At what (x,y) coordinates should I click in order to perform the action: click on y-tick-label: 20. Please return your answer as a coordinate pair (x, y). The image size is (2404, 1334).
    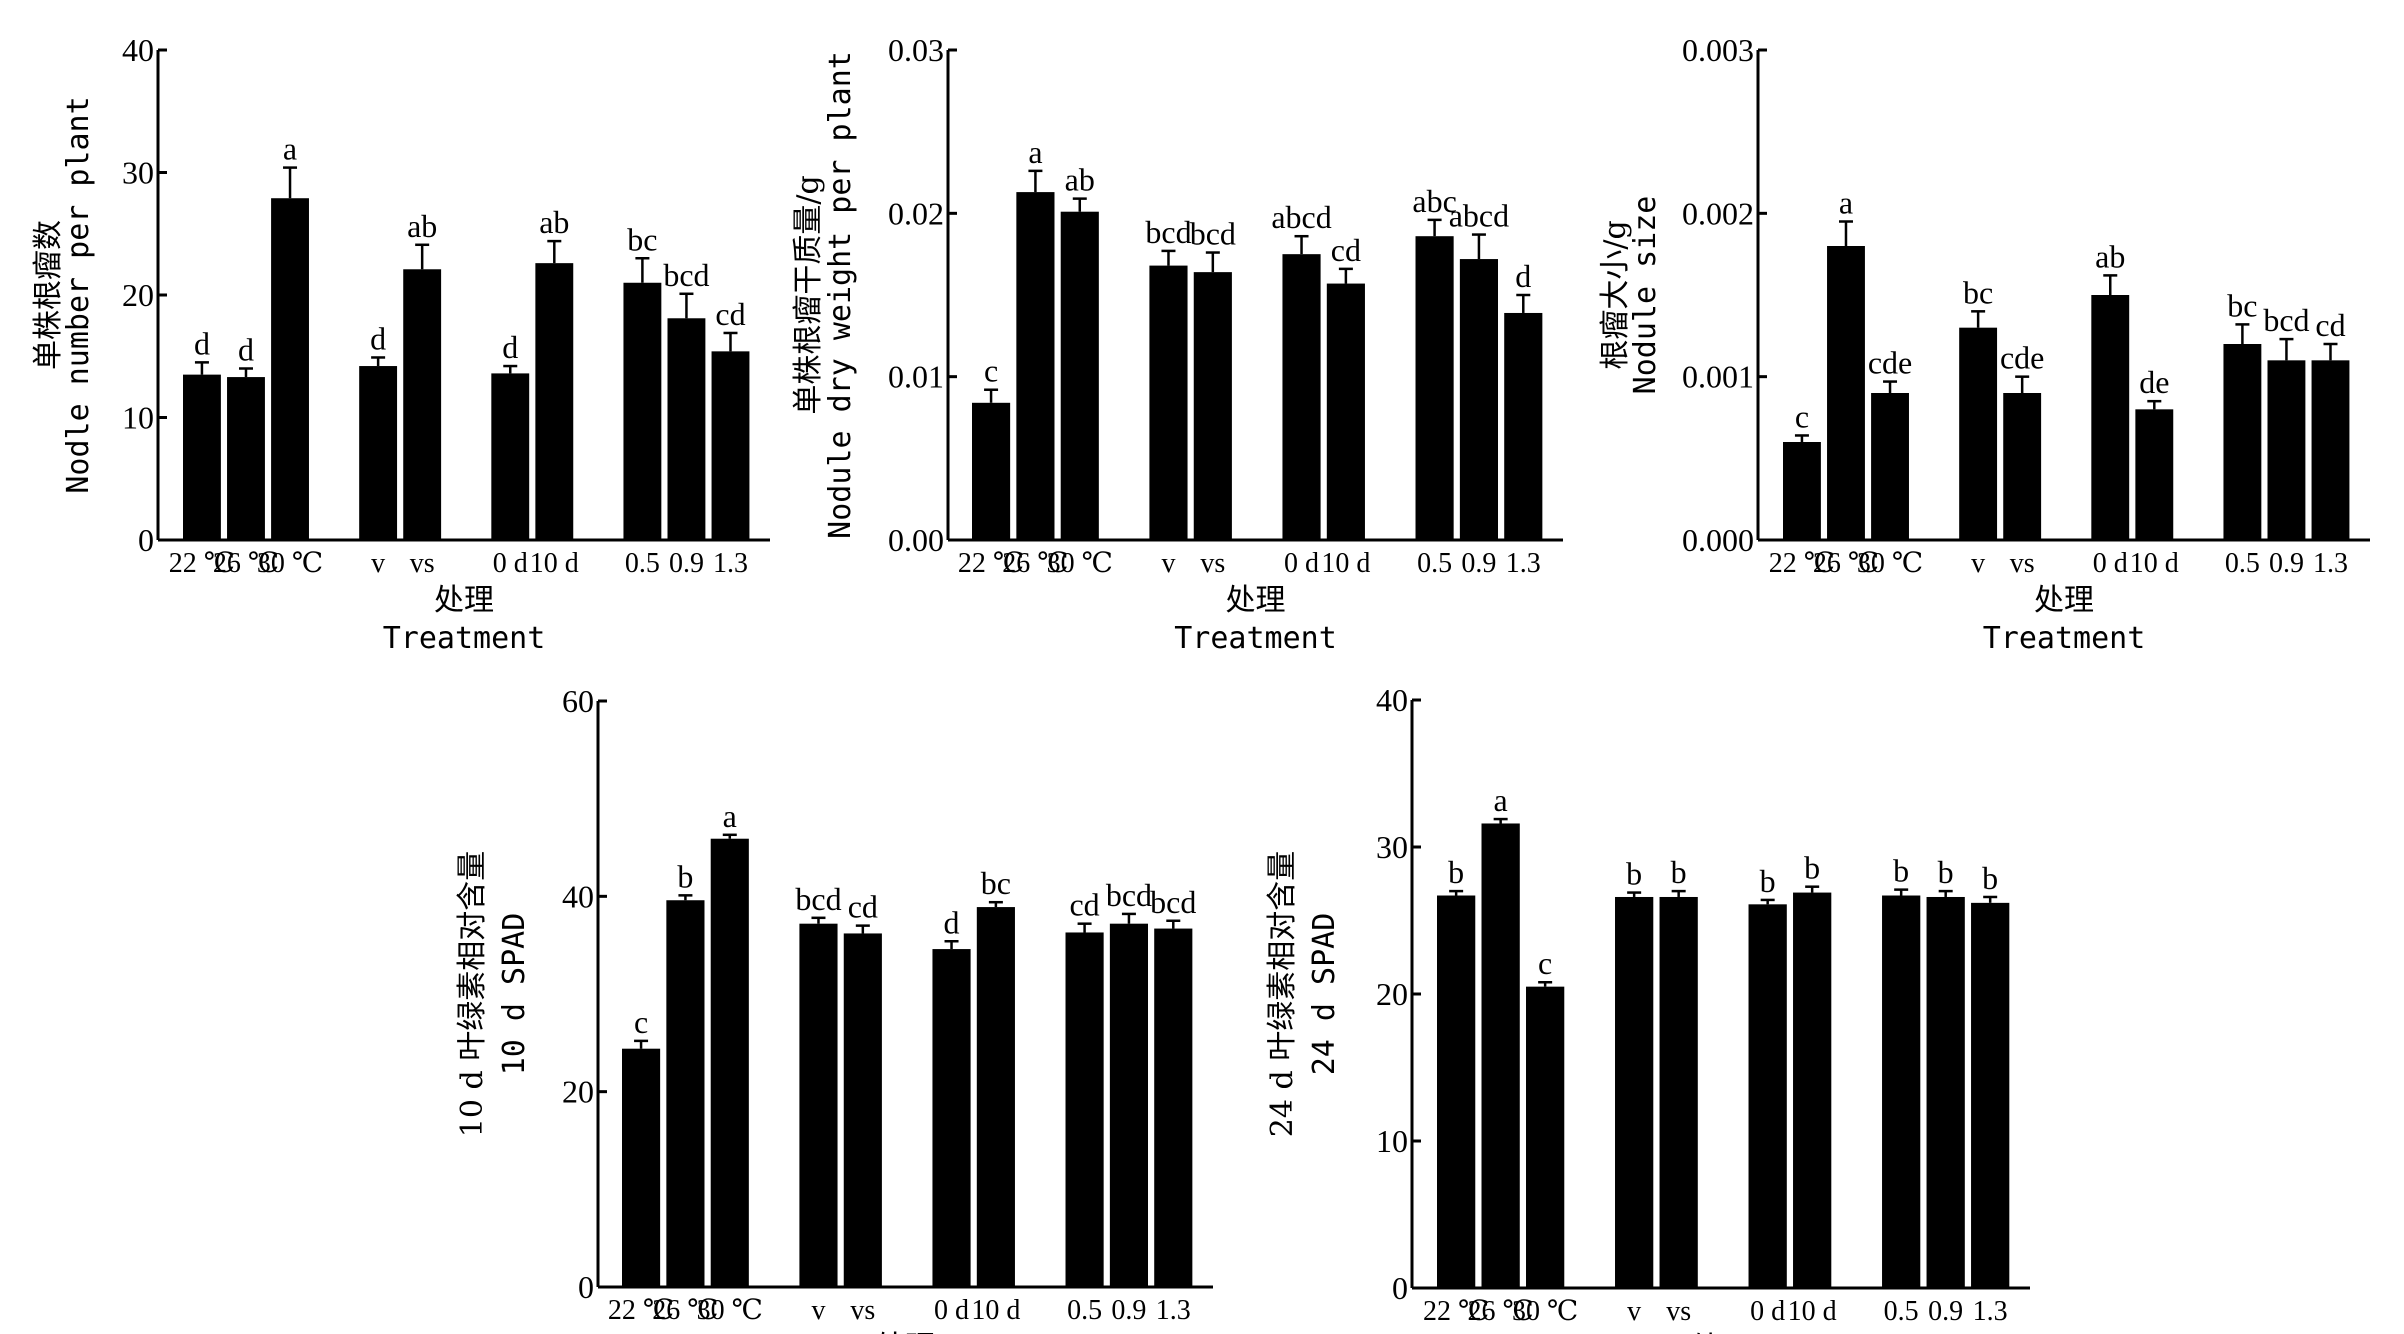
    Looking at the image, I should click on (578, 1092).